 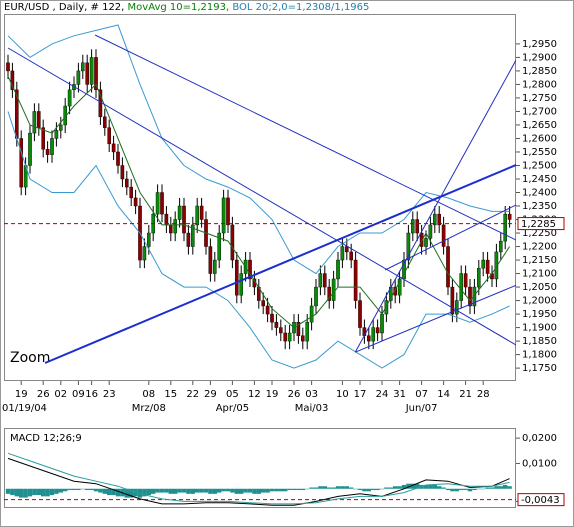 What do you see at coordinates (232, 394) in the screenshot?
I see `x-tick-label: 05` at bounding box center [232, 394].